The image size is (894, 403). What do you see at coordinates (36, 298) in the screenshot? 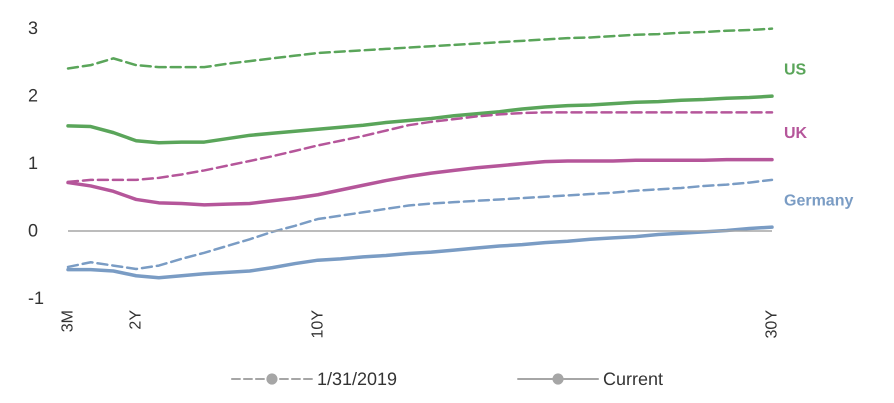
I see `y-tick-label: -1` at bounding box center [36, 298].